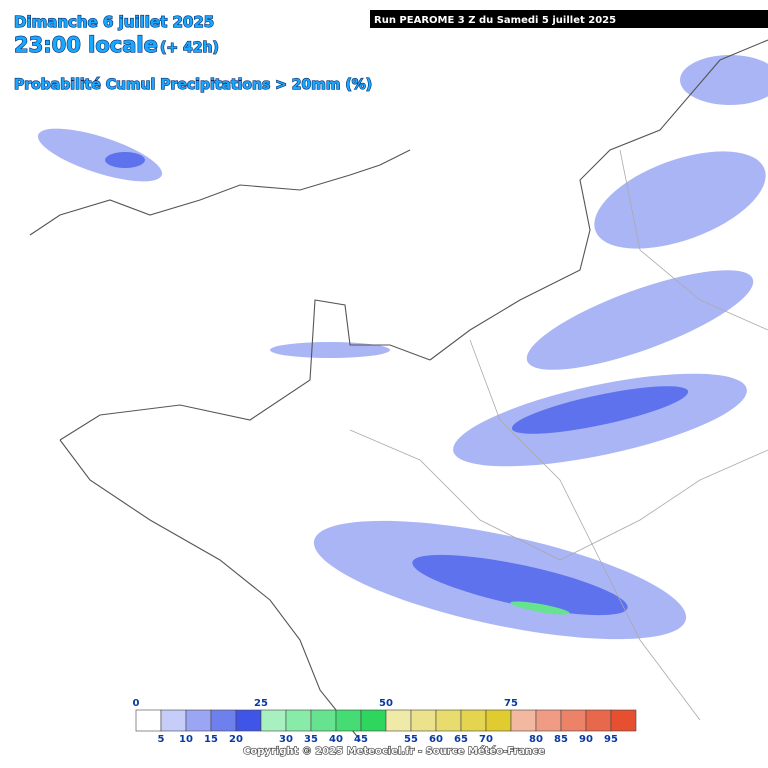 The image size is (768, 768). I want to click on legend-bottom-label: 95, so click(611, 739).